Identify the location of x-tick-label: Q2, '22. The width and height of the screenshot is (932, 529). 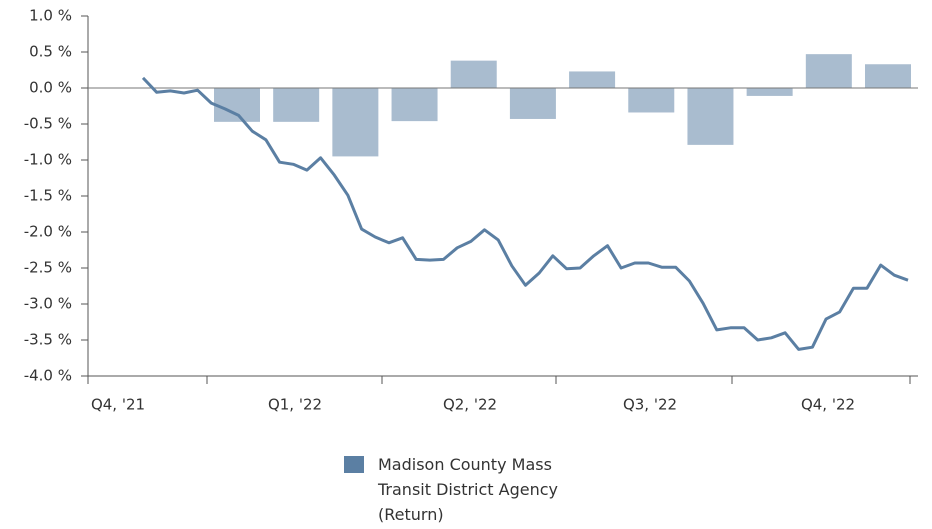
(470, 405).